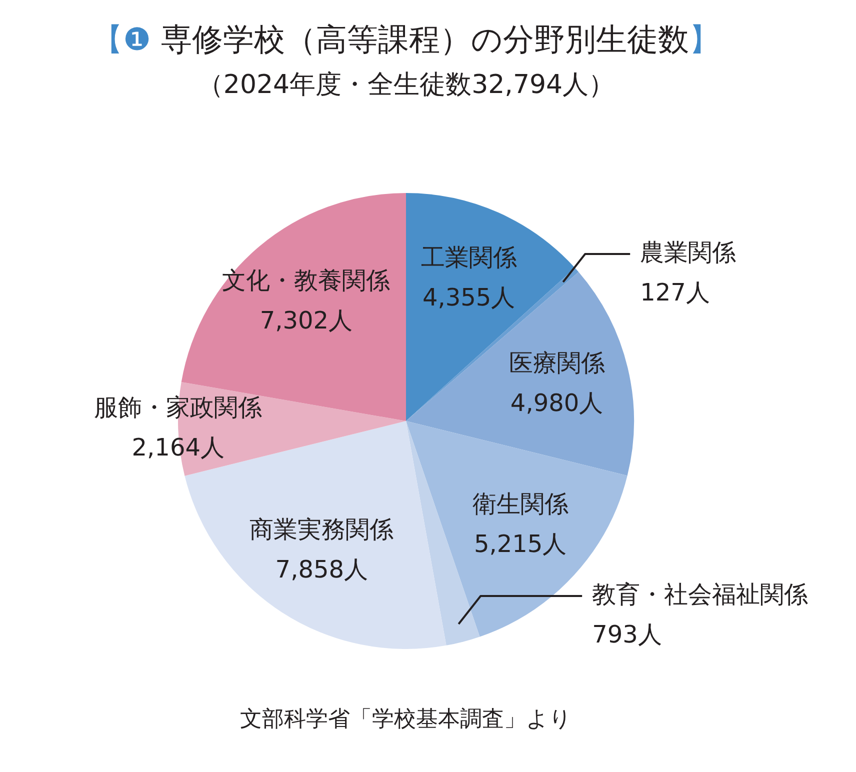 The image size is (856, 772). Describe the element at coordinates (675, 292) in the screenshot. I see `data-label: 127人` at that location.